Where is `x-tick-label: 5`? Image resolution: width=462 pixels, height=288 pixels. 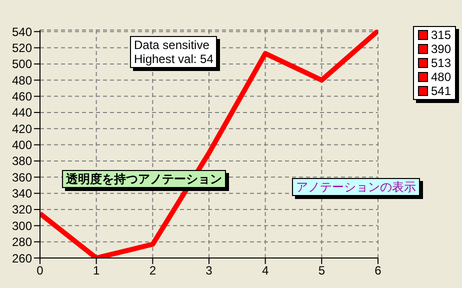 x-tick-label: 5 is located at coordinates (322, 271).